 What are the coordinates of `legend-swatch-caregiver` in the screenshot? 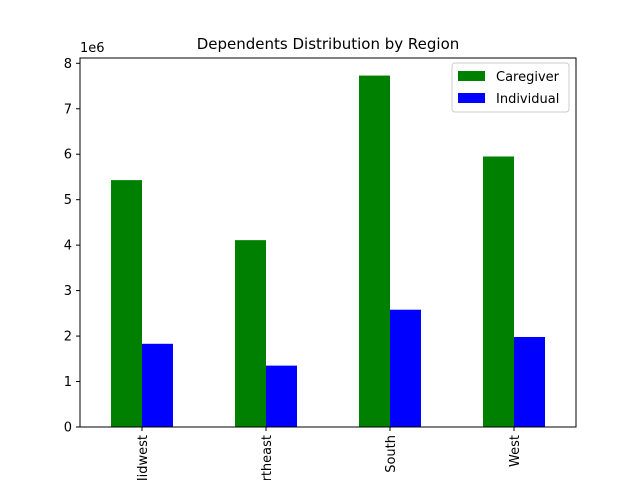 It's located at (471, 76).